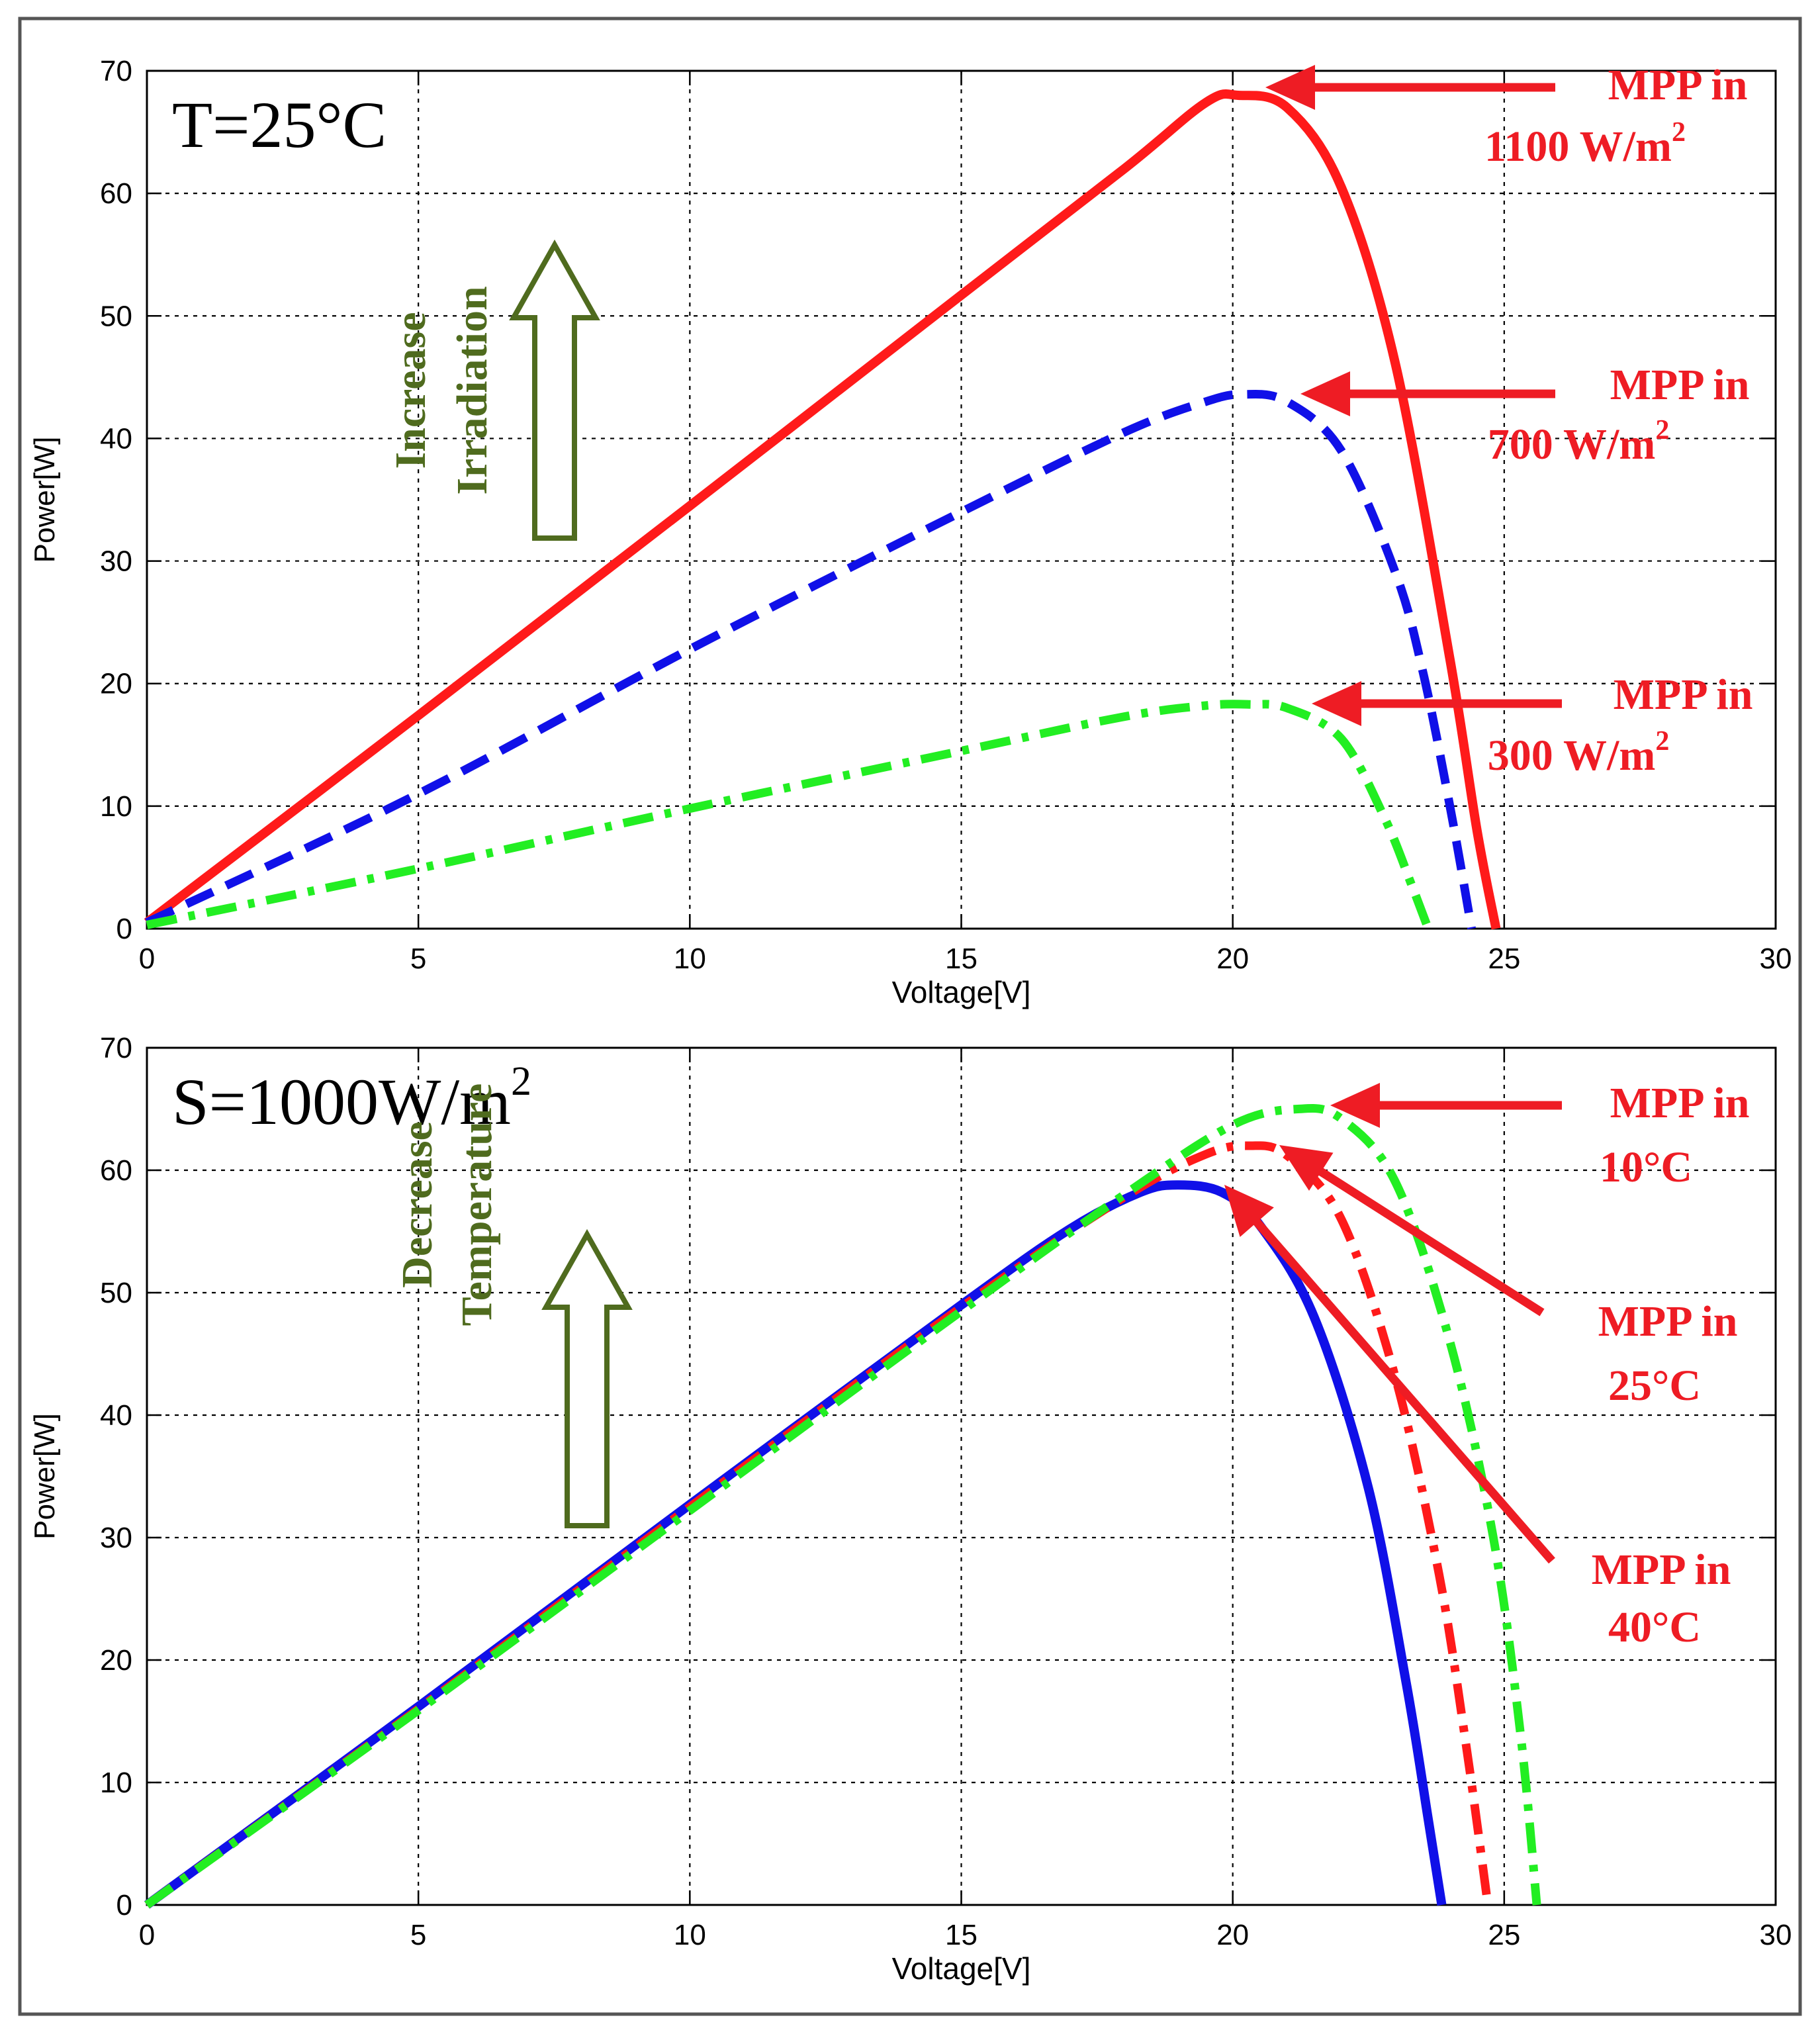  I want to click on mpp-label-line2: 40°C, so click(1655, 1627).